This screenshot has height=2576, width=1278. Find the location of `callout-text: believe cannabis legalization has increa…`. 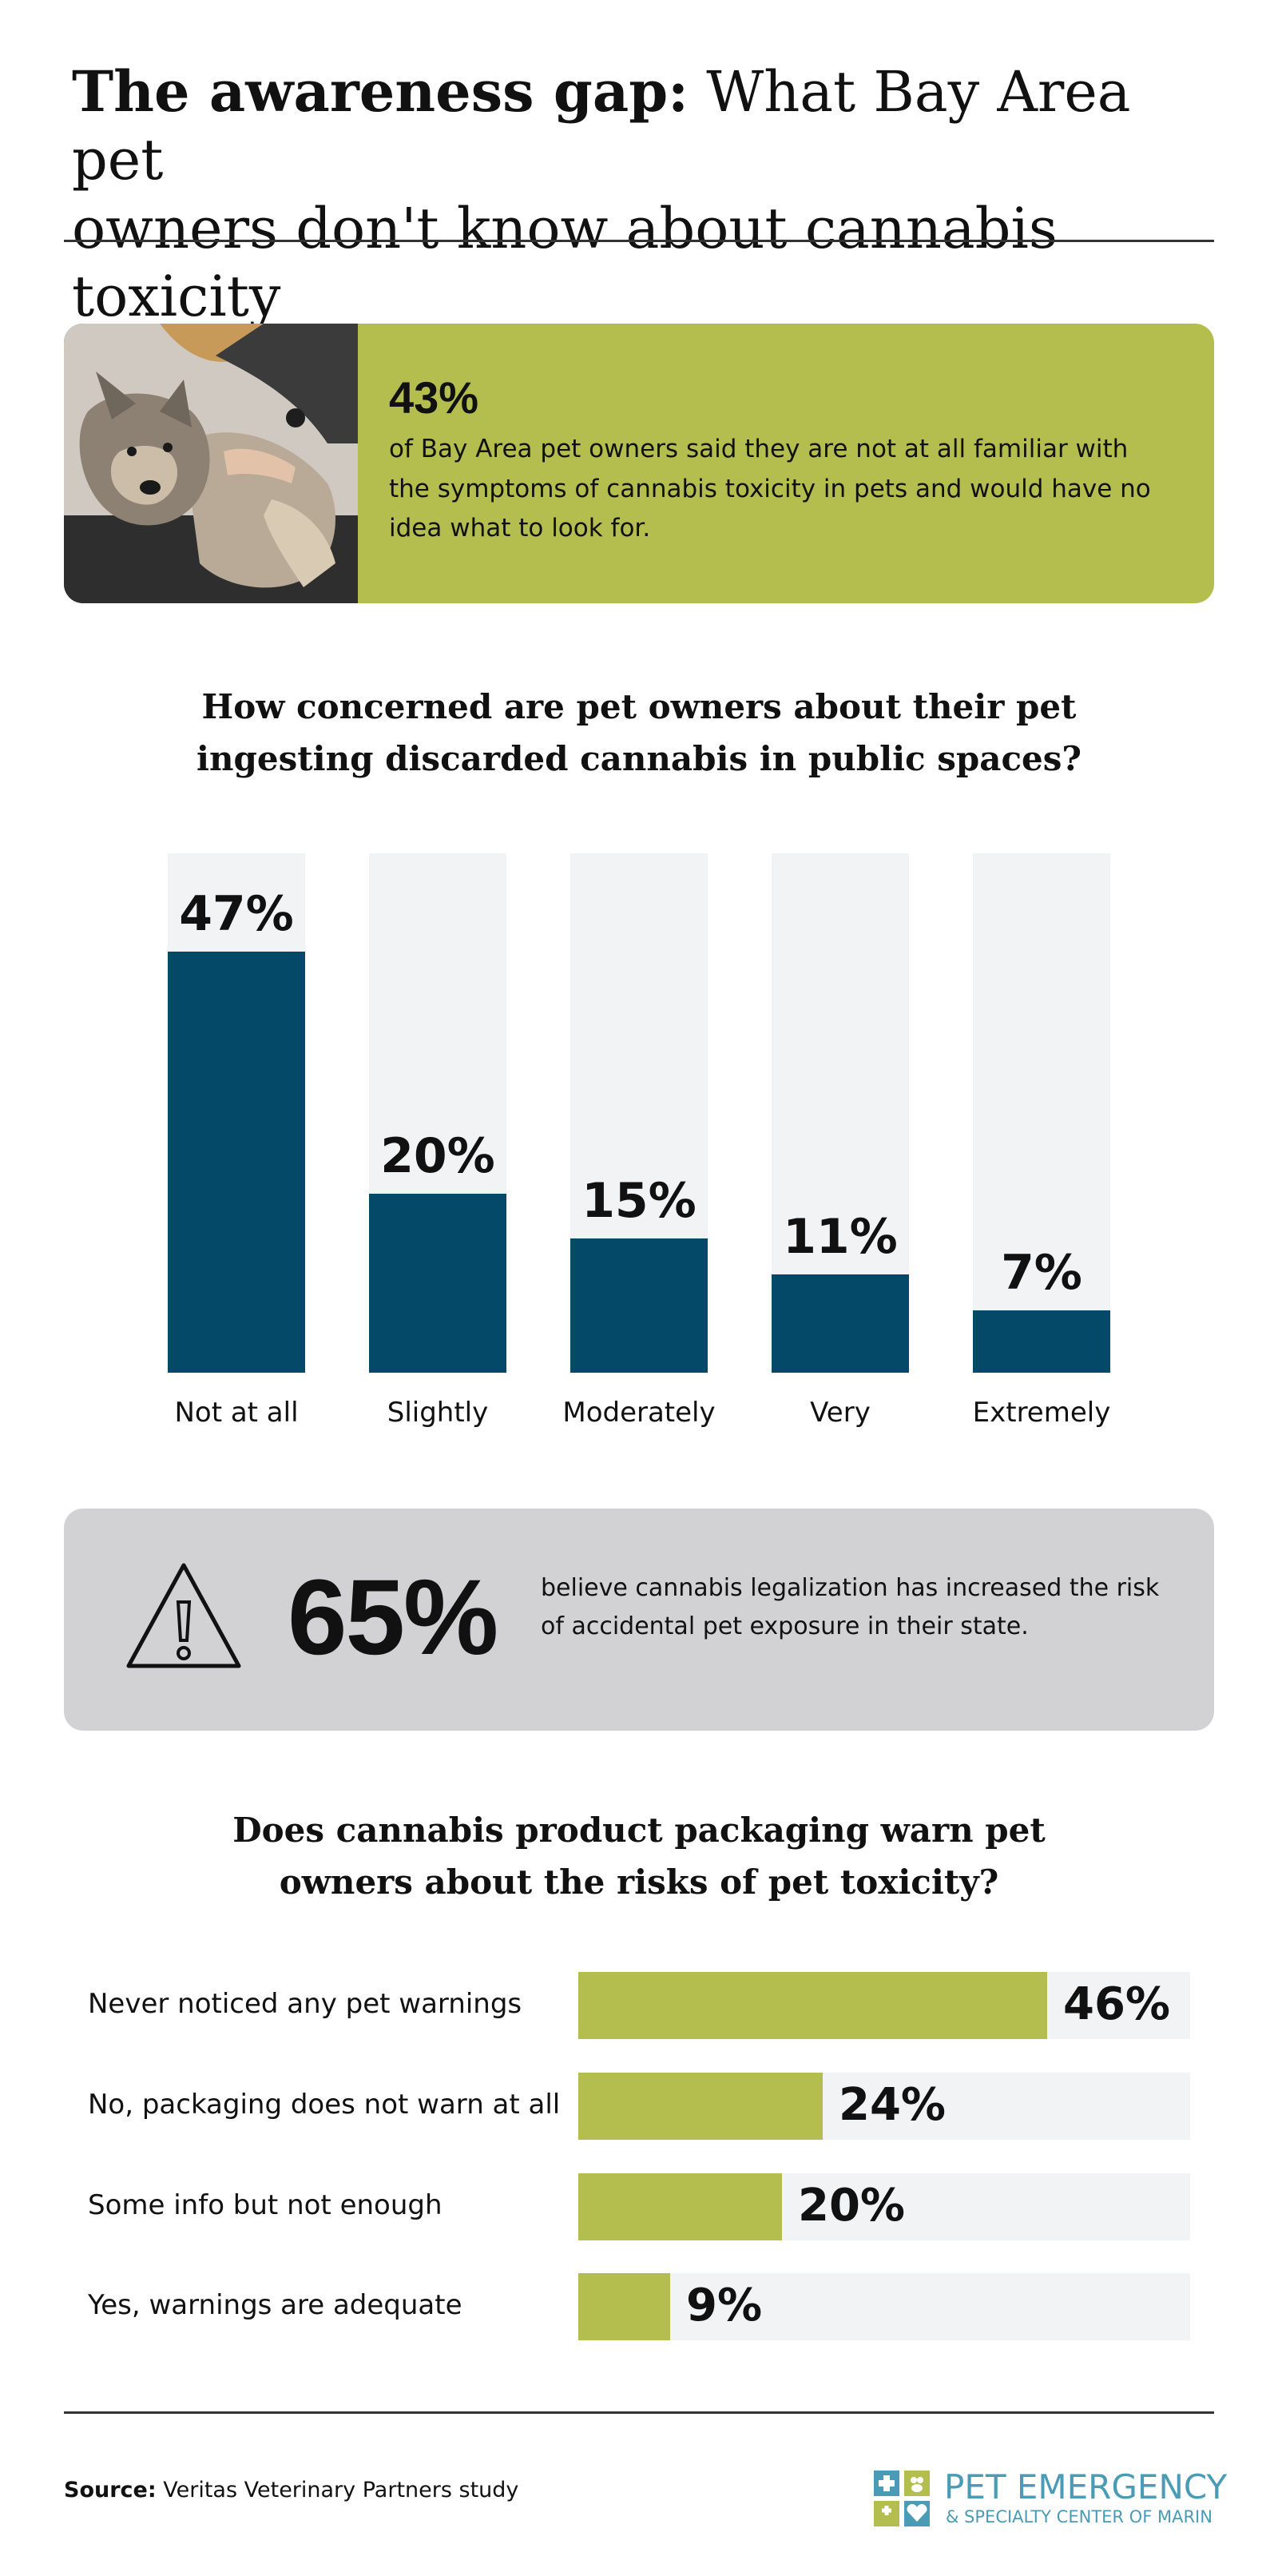

callout-text: believe cannabis legalization has increa… is located at coordinates (850, 1607).